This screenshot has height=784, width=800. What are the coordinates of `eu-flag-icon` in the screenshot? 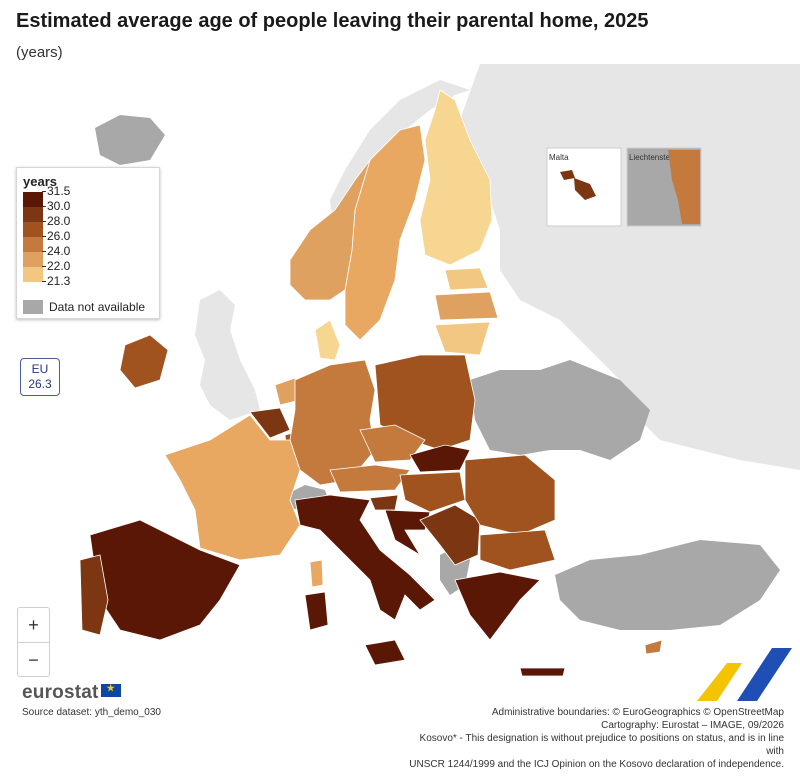 It's located at (110, 690).